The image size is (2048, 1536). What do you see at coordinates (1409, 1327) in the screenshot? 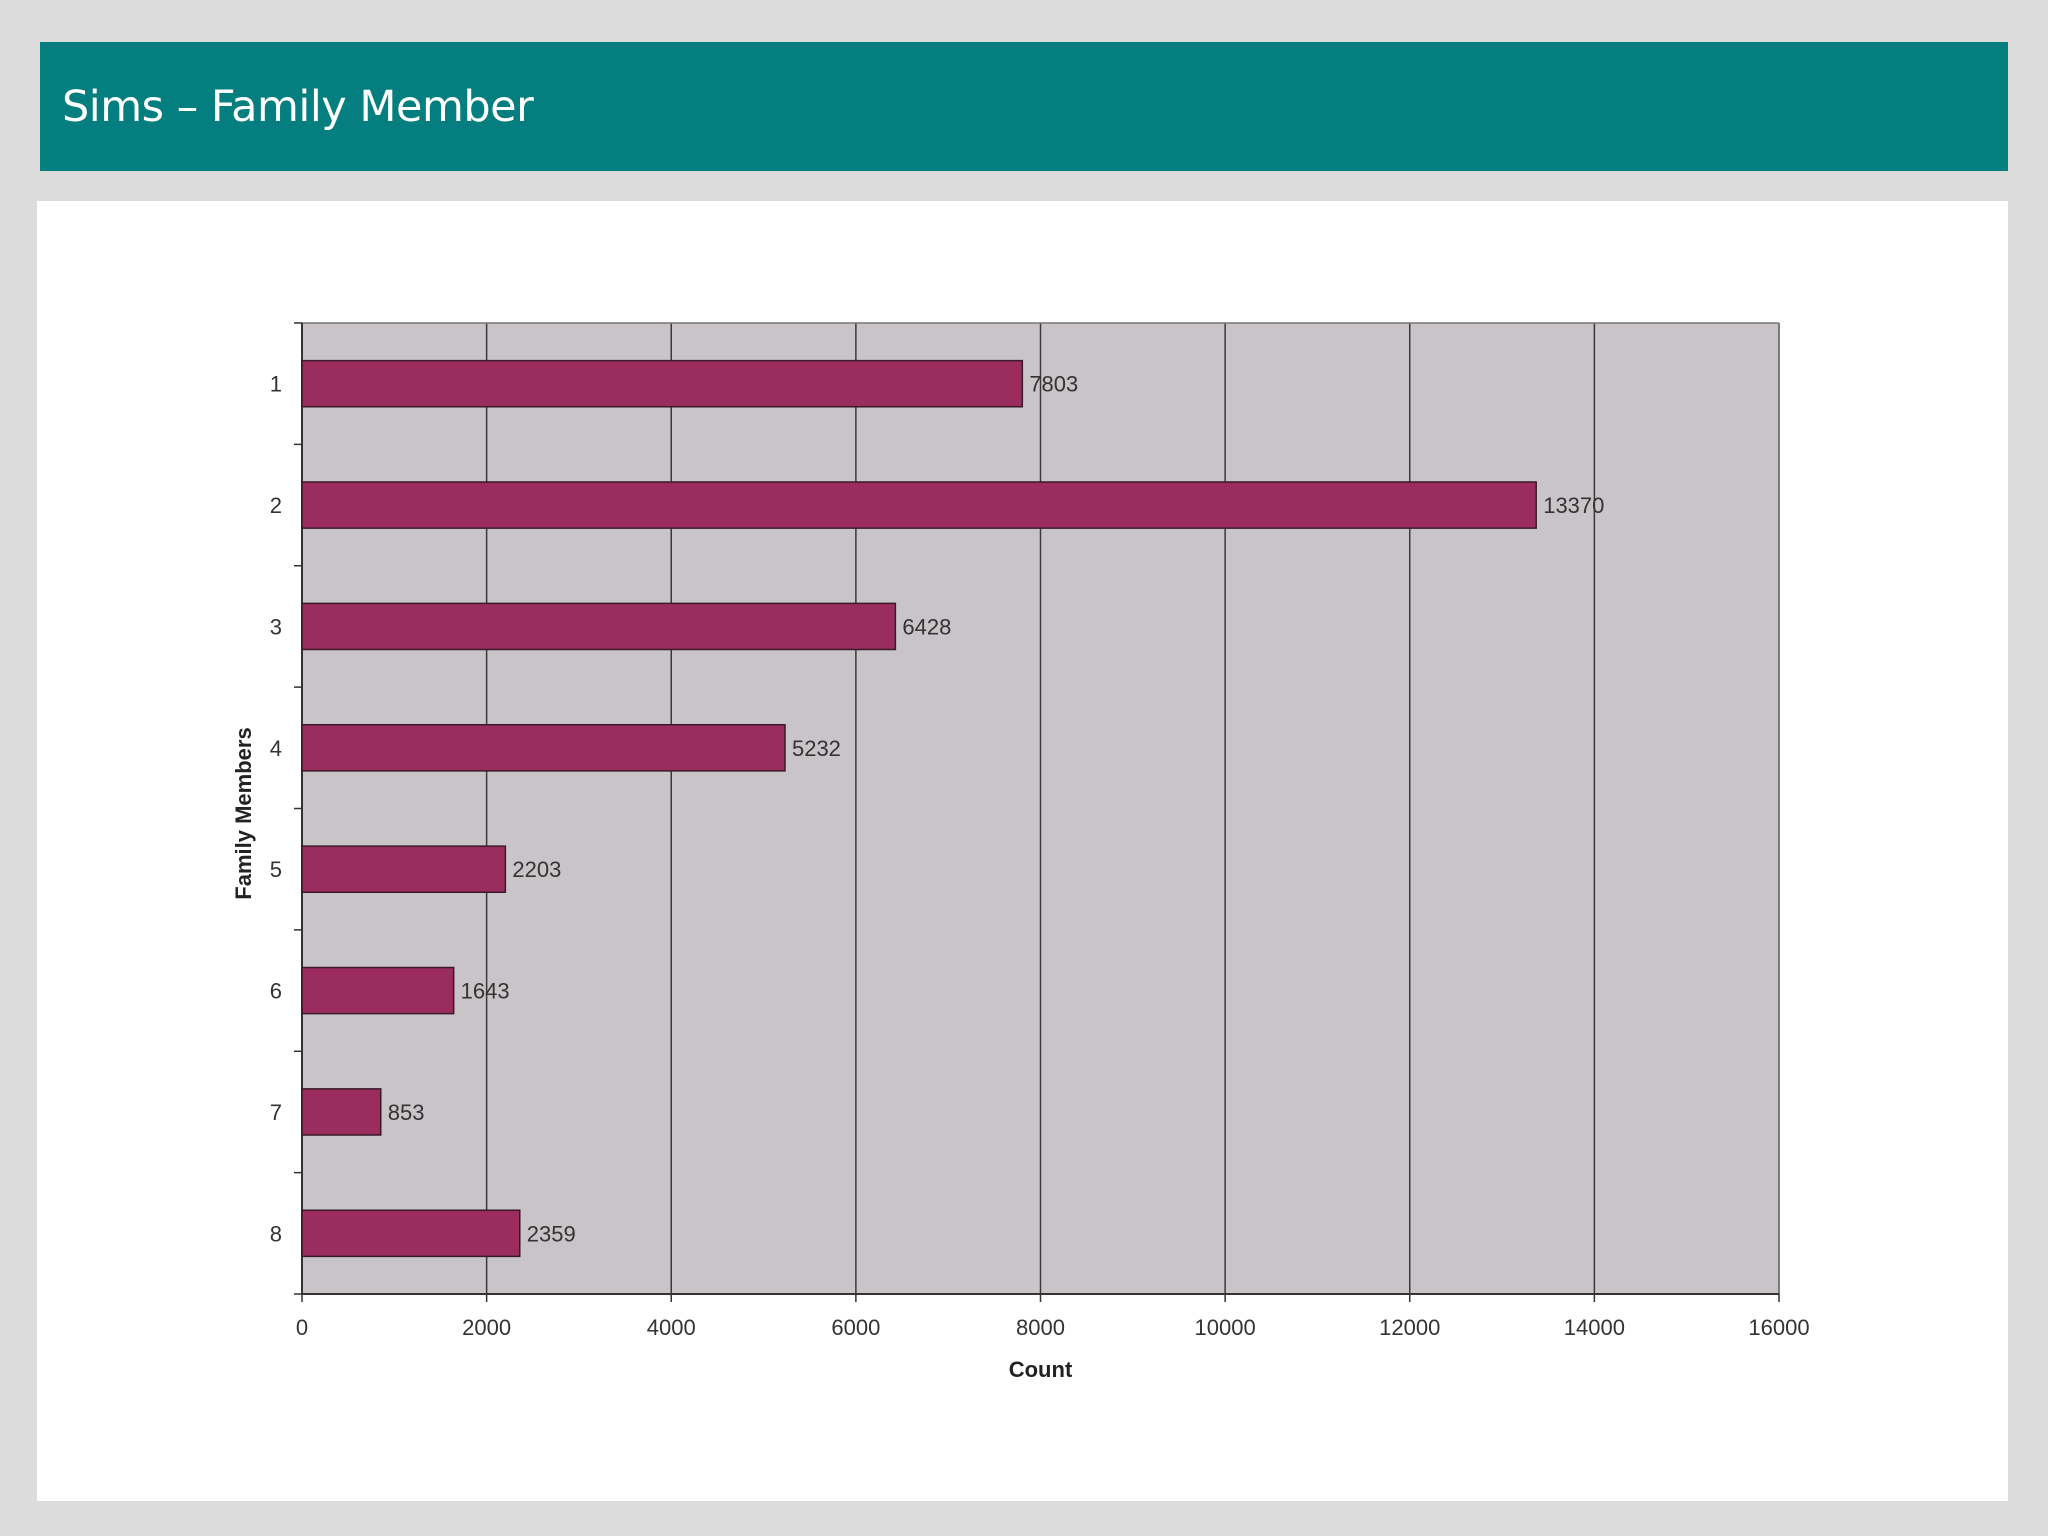
I see `x-tick-label: 12000` at bounding box center [1409, 1327].